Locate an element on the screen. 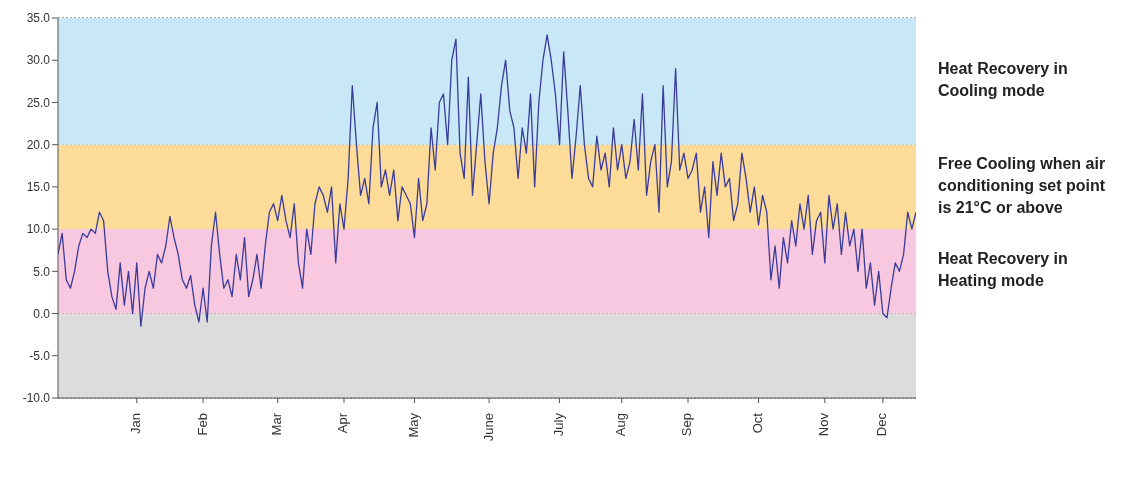 The height and width of the screenshot is (483, 1140). x-tick-label: Sep is located at coordinates (687, 425).